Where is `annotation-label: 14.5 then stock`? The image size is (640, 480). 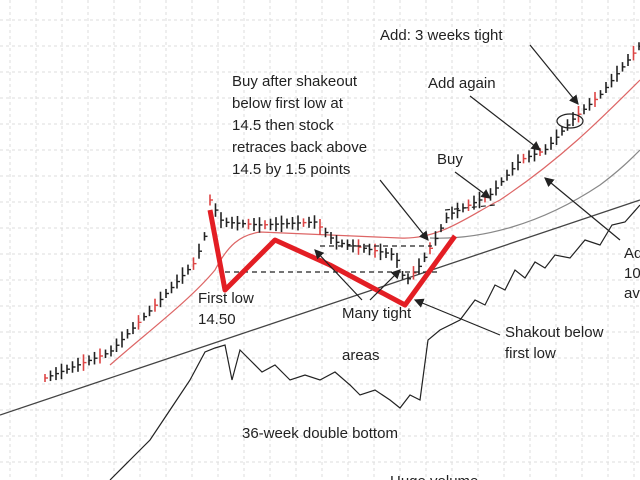
annotation-label: 14.5 then stock is located at coordinates (283, 125).